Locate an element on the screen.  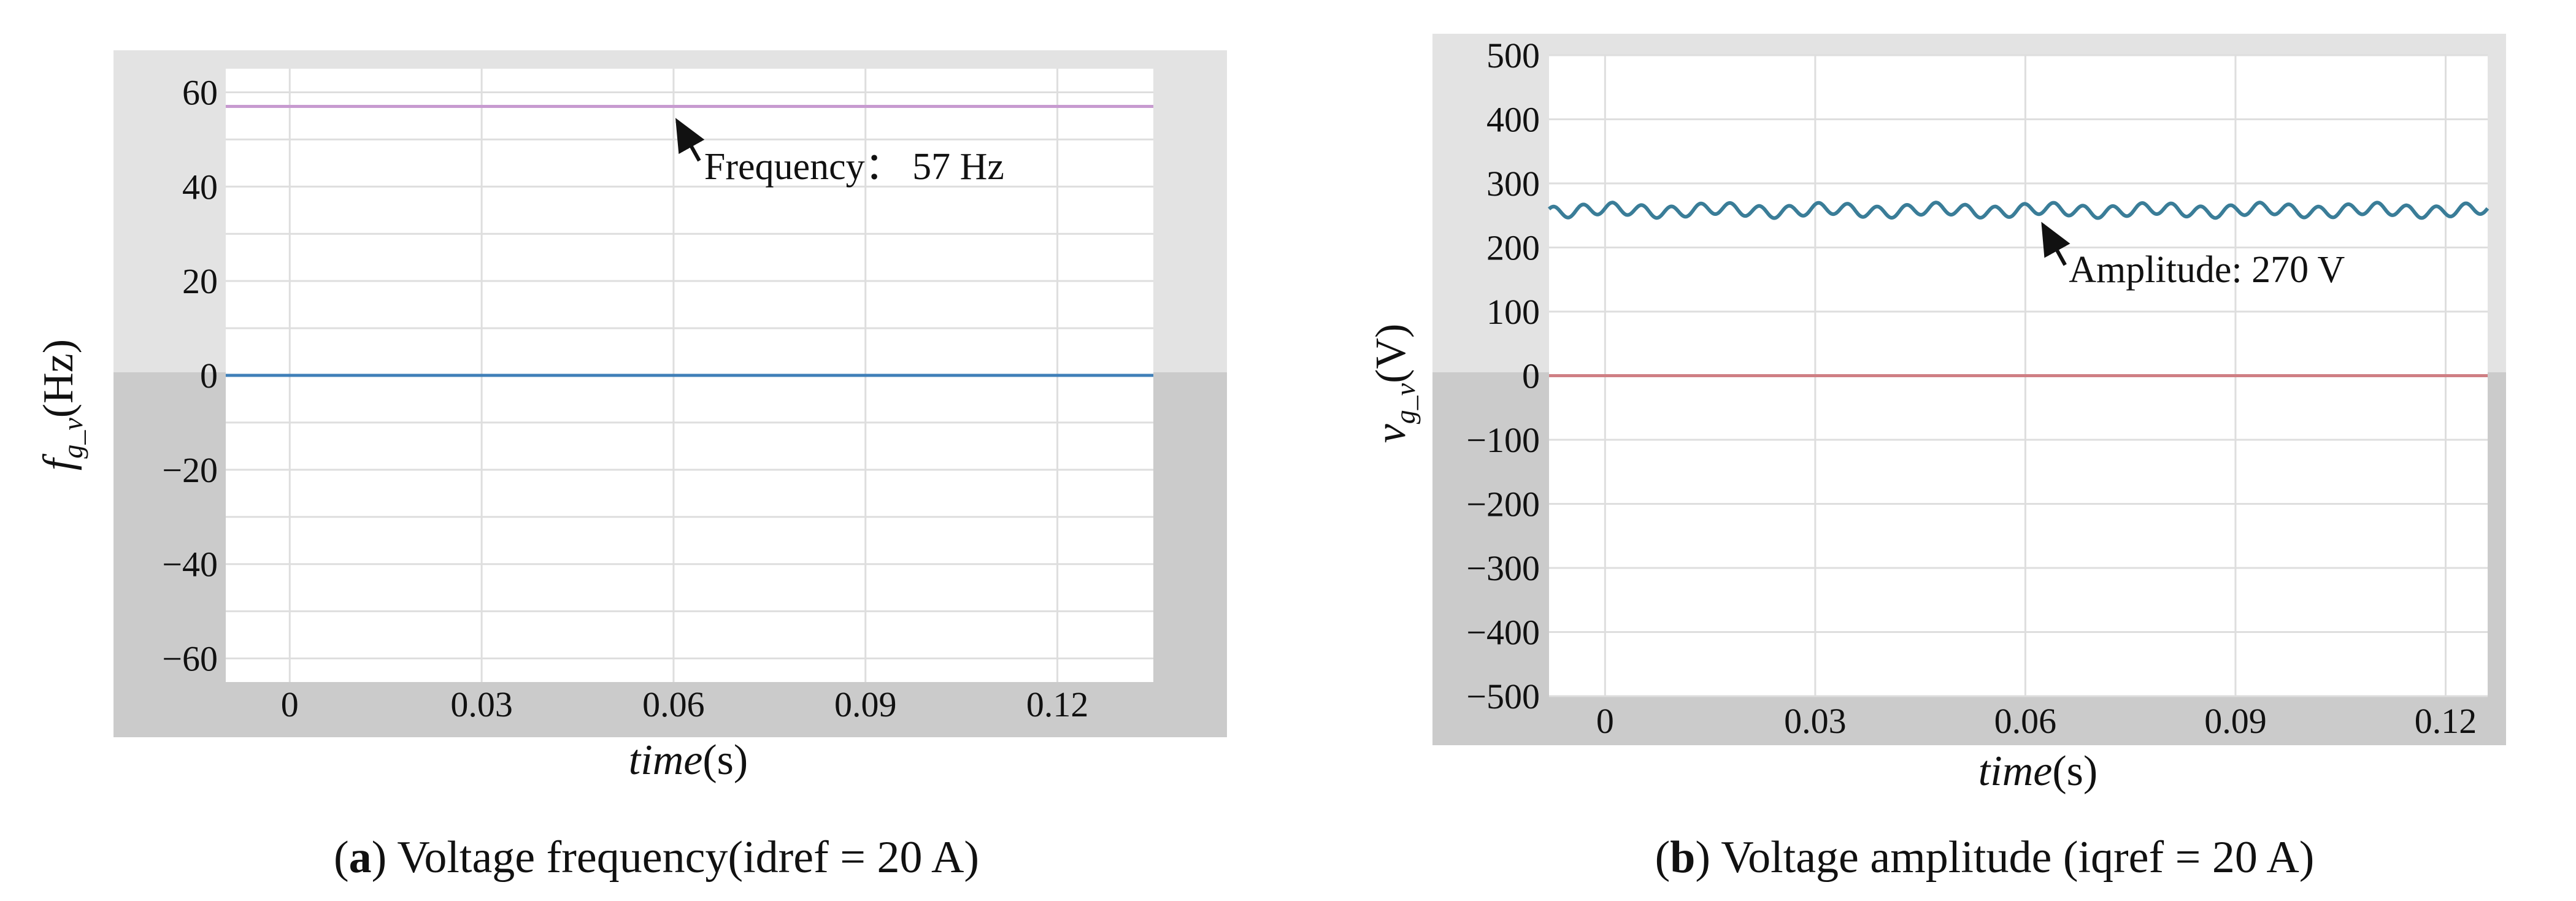
caption-letter: b is located at coordinates (1683, 857).